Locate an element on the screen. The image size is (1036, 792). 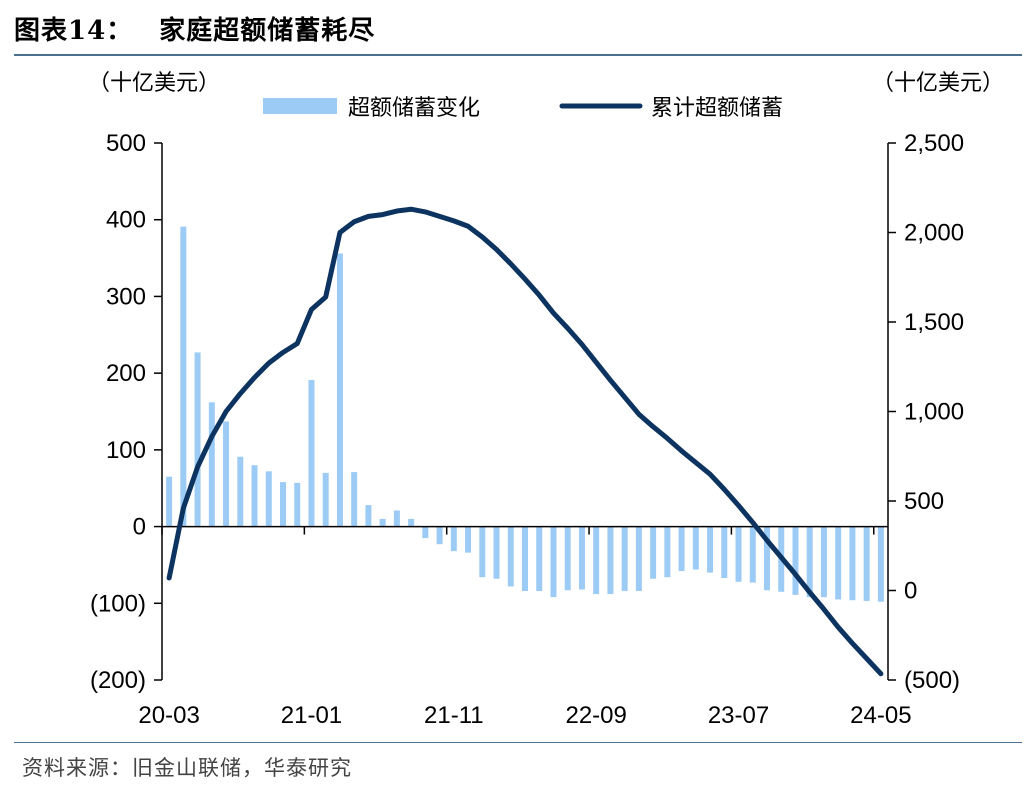
right-axis-tick-label: 500 is located at coordinates (924, 501).